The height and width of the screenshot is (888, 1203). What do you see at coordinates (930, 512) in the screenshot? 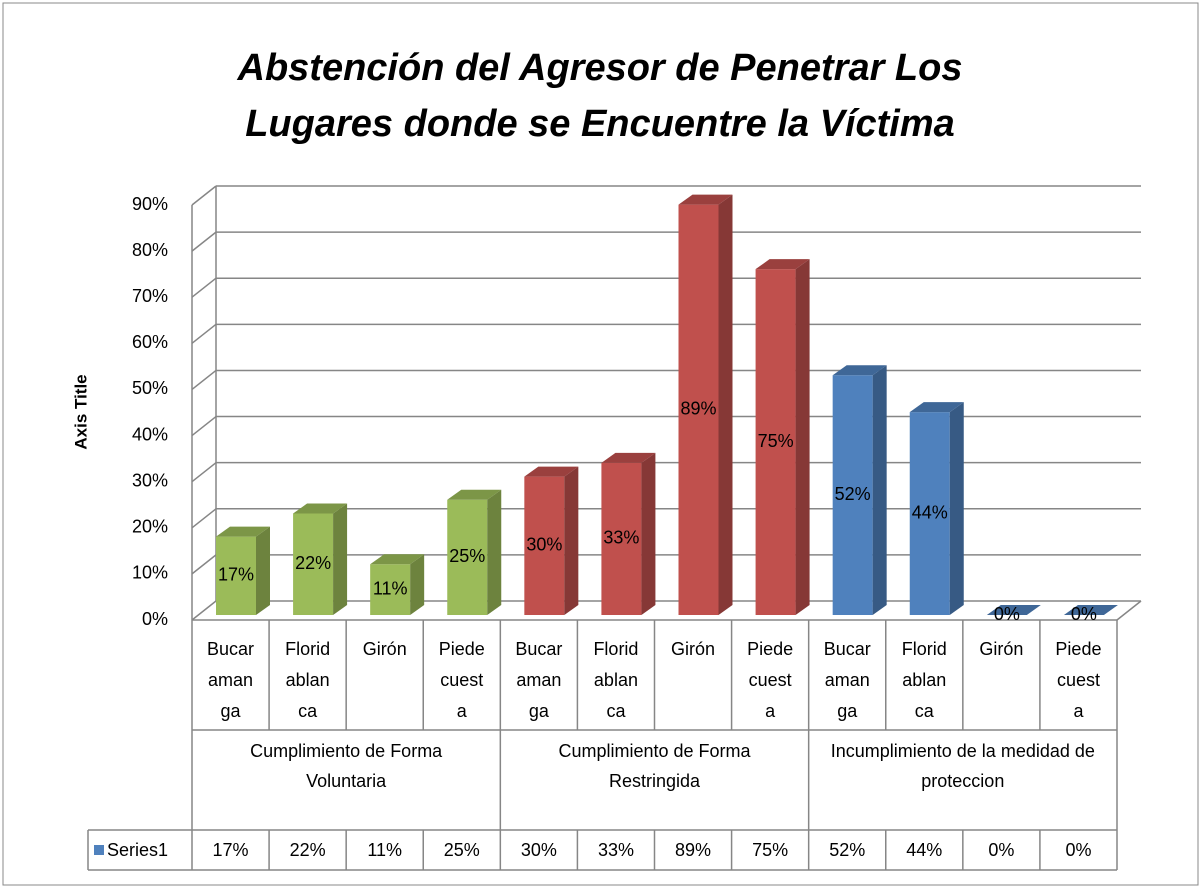
I see `data-label: 44%` at bounding box center [930, 512].